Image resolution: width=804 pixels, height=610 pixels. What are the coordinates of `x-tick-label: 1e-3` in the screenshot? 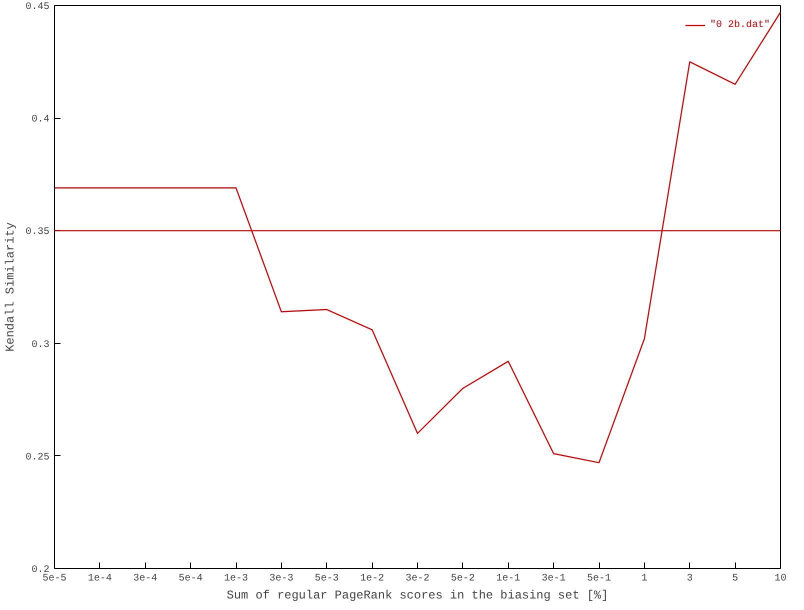 It's located at (236, 579).